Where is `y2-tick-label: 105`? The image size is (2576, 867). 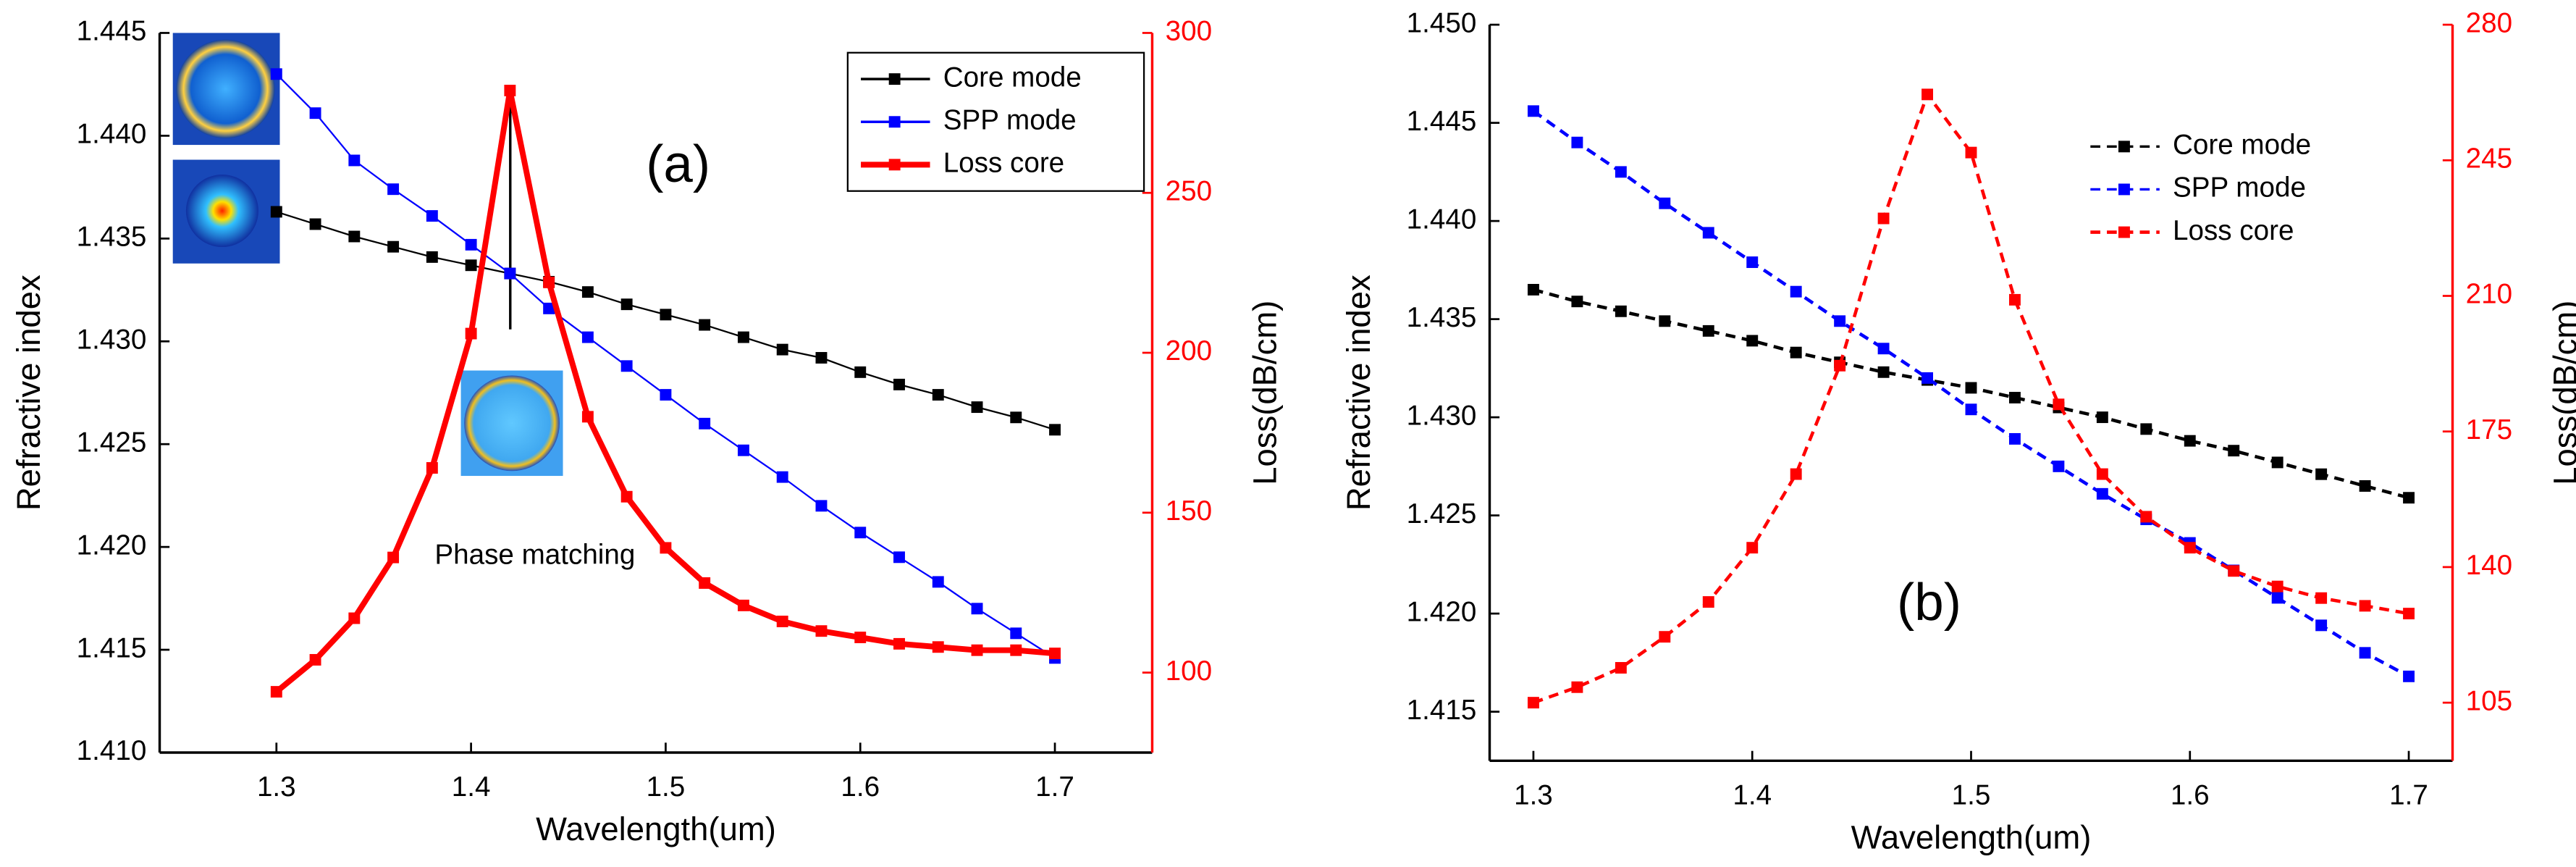 y2-tick-label: 105 is located at coordinates (2489, 701).